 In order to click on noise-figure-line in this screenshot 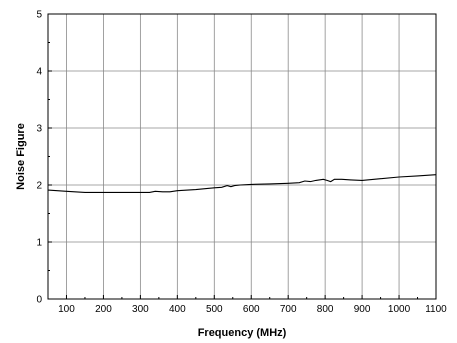, I will do `click(242, 183)`.